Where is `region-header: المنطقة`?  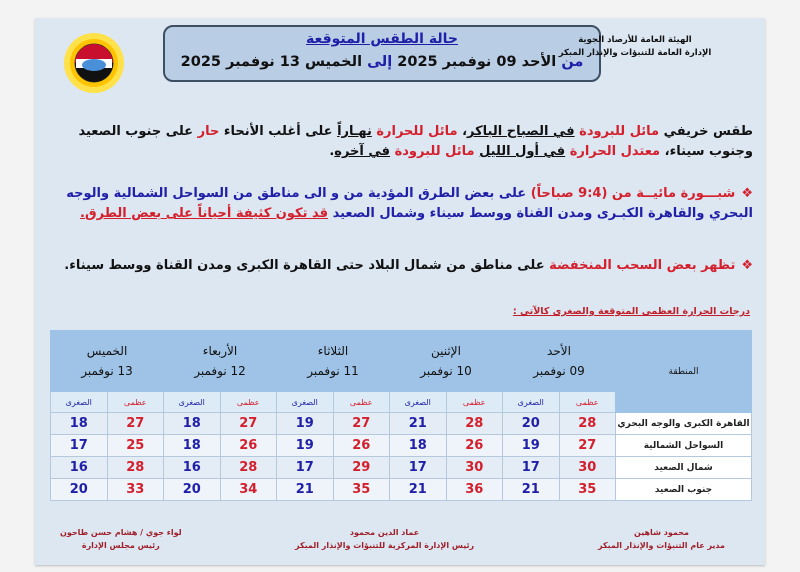
region-header: المنطقة is located at coordinates (683, 371).